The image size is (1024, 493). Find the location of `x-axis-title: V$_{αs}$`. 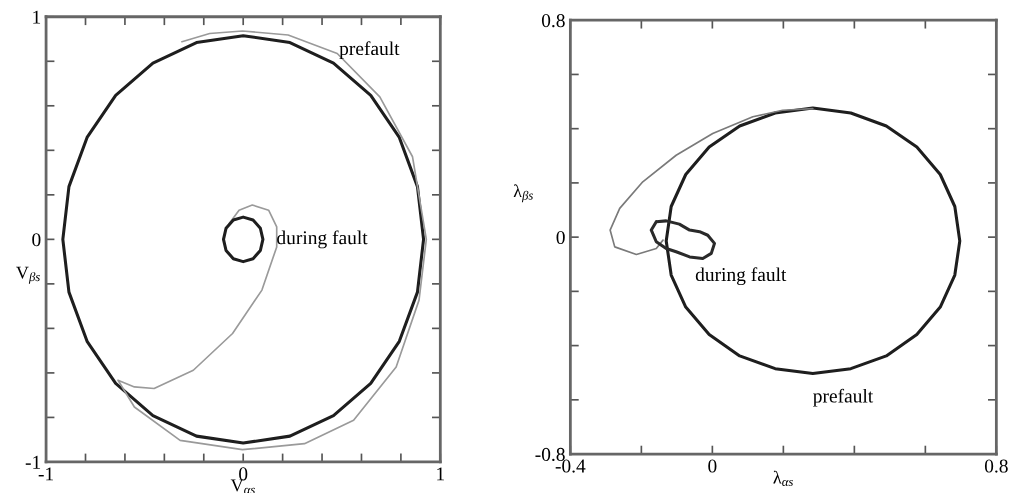

x-axis-title: V$_{αs}$ is located at coordinates (242, 486).